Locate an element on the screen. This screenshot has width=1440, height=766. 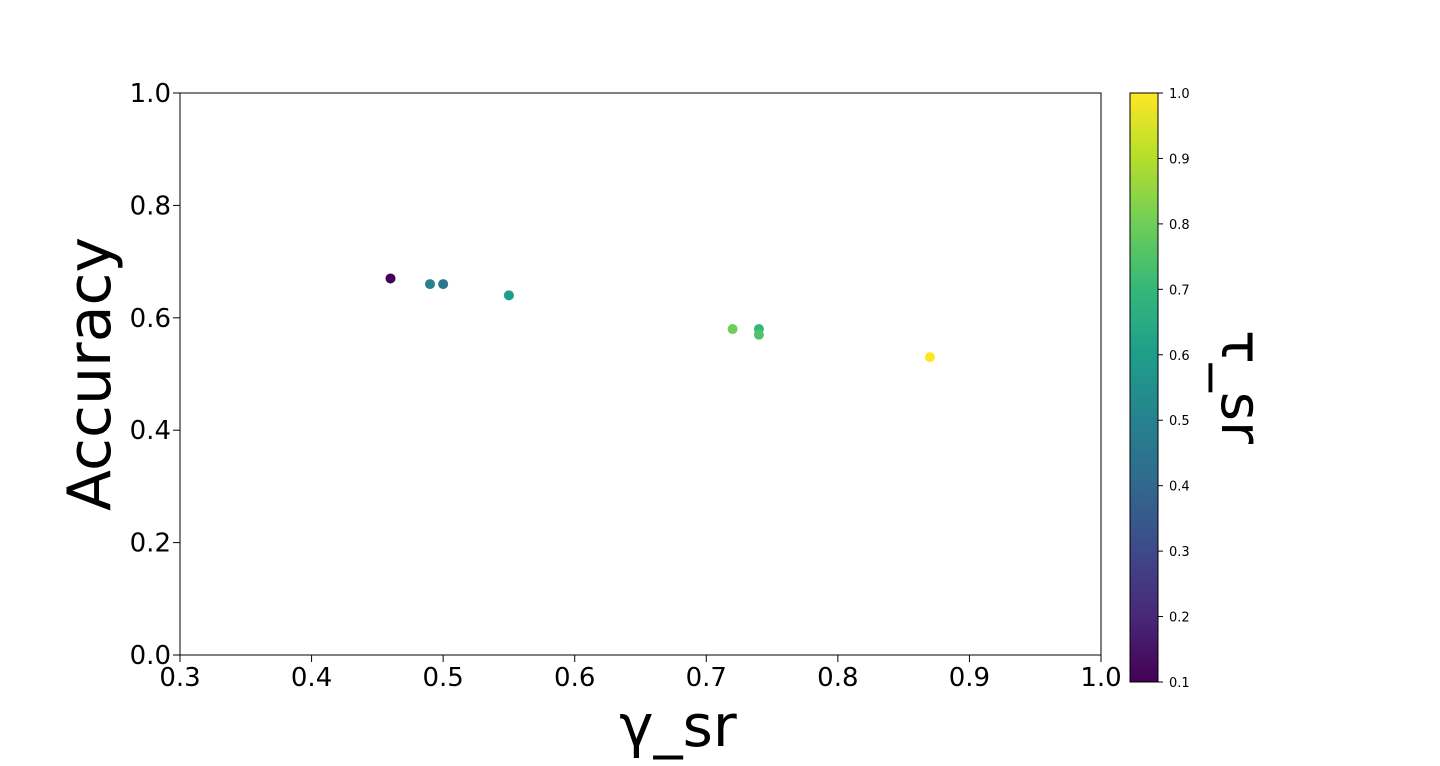
y-tick-label: 0.2 is located at coordinates (150, 544).